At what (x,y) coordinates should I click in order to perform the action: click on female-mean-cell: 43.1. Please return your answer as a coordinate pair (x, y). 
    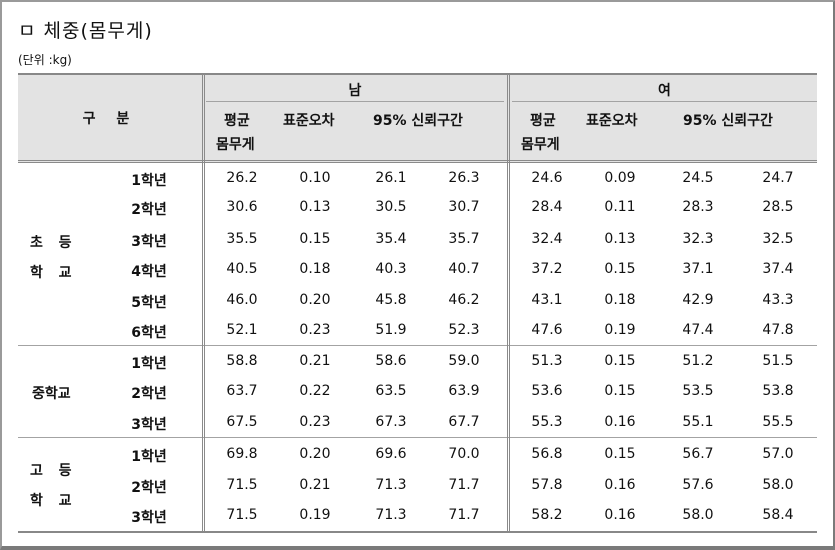
    Looking at the image, I should click on (547, 300).